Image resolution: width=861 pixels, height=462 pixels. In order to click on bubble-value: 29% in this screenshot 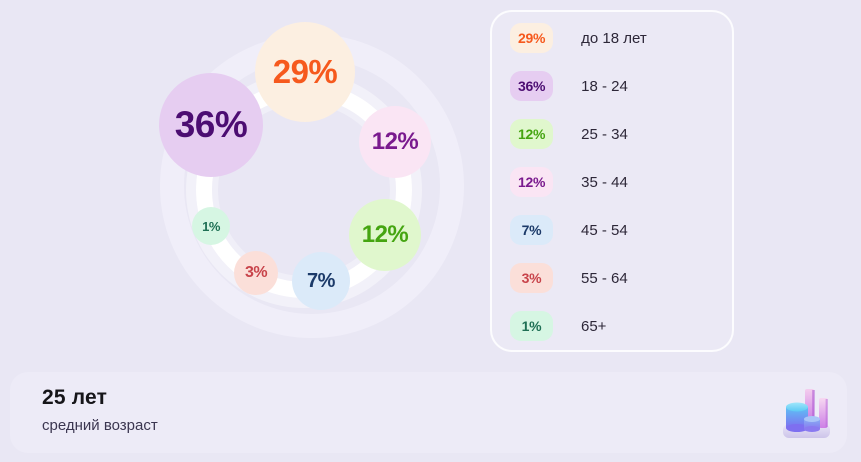, I will do `click(305, 71)`.